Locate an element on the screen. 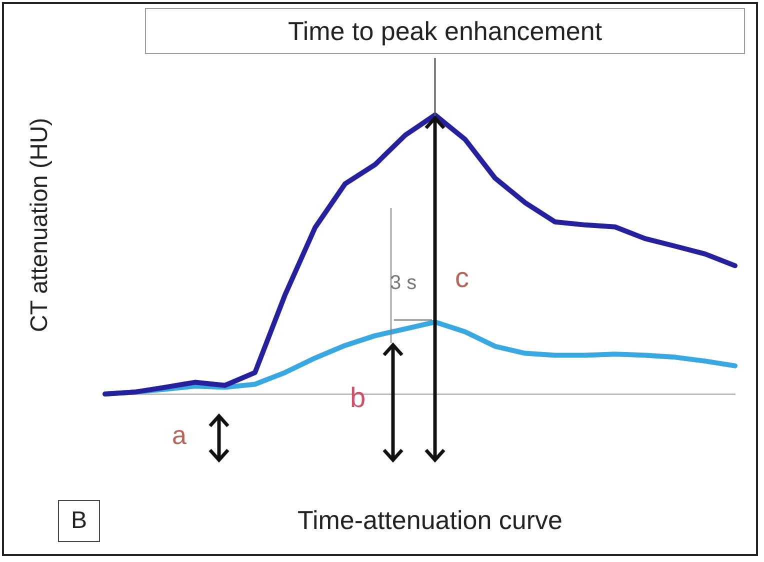 This screenshot has width=764, height=562. x-axis-title: Time-attenuation curve is located at coordinates (430, 520).